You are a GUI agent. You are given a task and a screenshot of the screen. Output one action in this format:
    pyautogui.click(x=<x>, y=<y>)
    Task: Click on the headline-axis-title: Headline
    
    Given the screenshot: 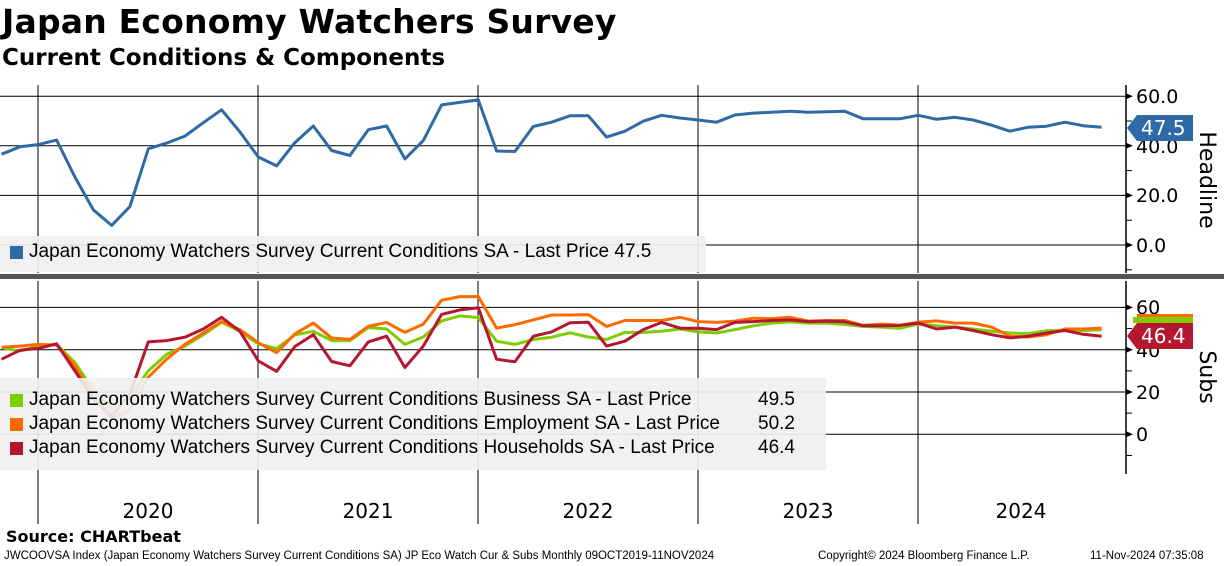 What is the action you would take?
    pyautogui.click(x=1206, y=179)
    